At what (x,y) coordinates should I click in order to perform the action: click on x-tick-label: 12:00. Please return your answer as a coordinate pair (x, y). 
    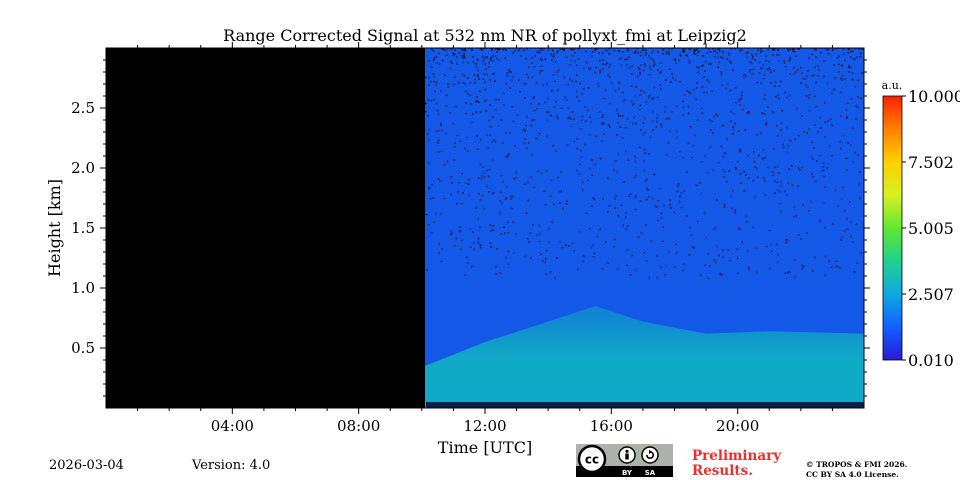
    Looking at the image, I should click on (484, 426).